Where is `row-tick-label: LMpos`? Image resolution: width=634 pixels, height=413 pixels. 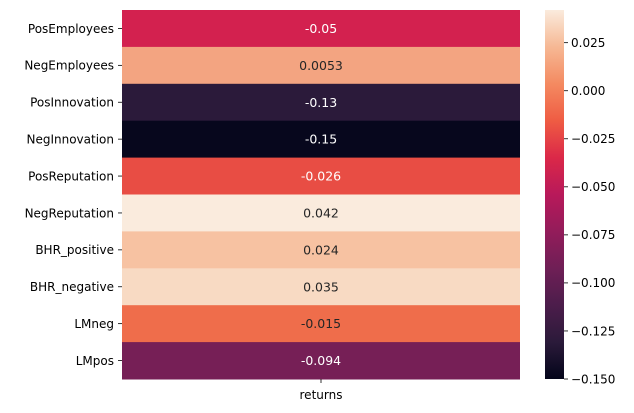
row-tick-label: LMpos is located at coordinates (95, 361).